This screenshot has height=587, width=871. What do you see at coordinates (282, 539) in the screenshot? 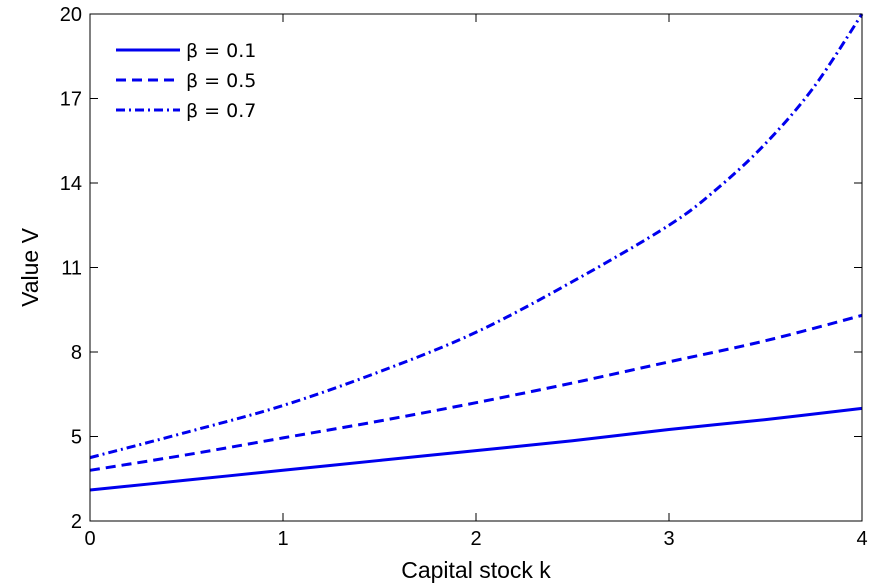
I see `x-tick-label: 1` at bounding box center [282, 539].